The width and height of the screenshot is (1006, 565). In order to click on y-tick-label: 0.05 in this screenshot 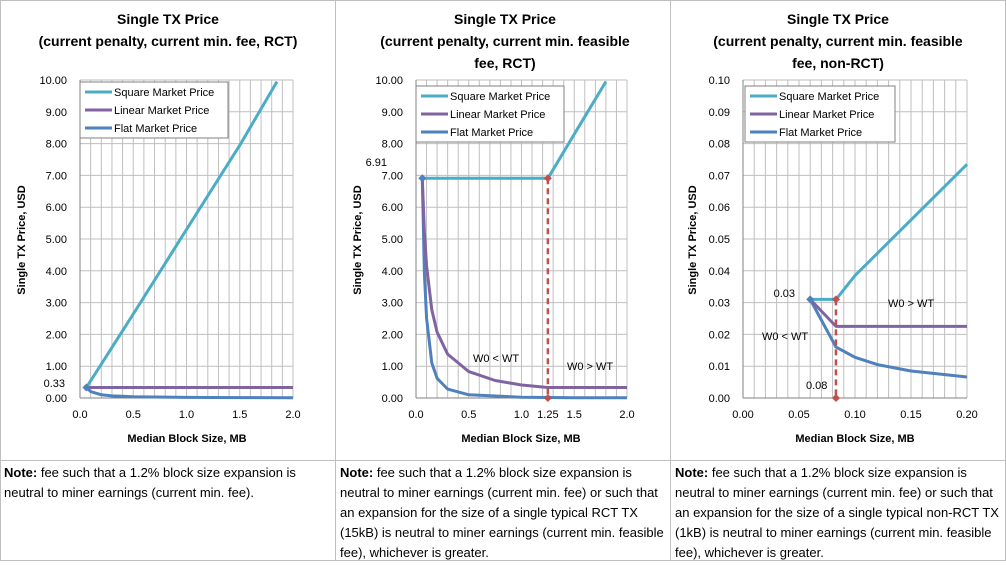, I will do `click(719, 240)`.